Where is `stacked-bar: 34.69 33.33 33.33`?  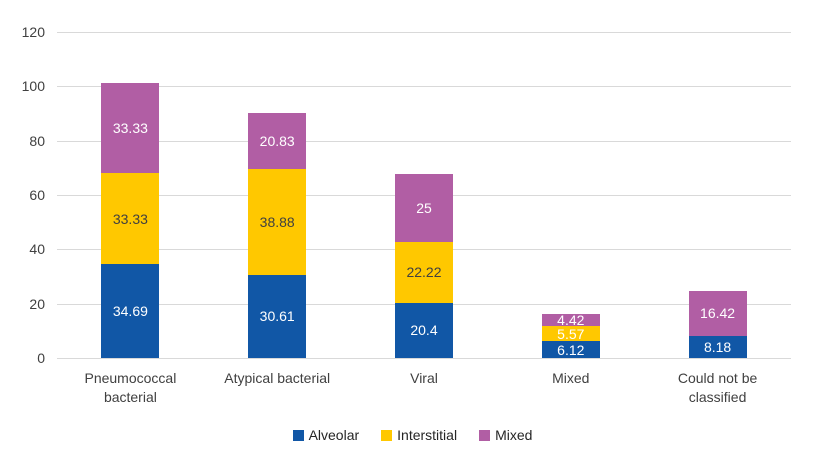
stacked-bar: 34.69 33.33 33.33 is located at coordinates (130, 220).